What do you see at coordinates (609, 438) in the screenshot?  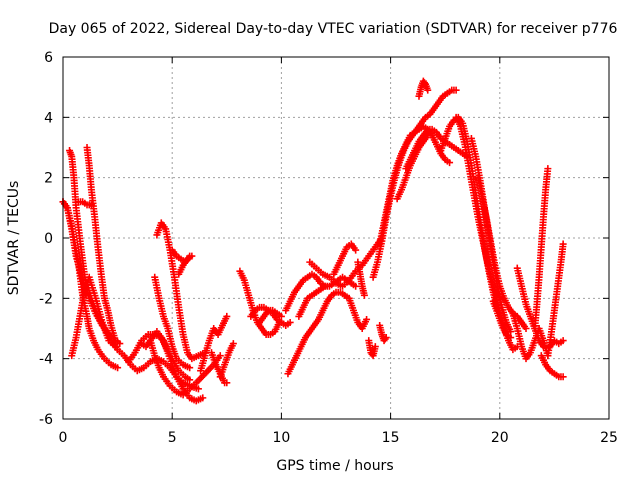 I see `x-tick-label: 25` at bounding box center [609, 438].